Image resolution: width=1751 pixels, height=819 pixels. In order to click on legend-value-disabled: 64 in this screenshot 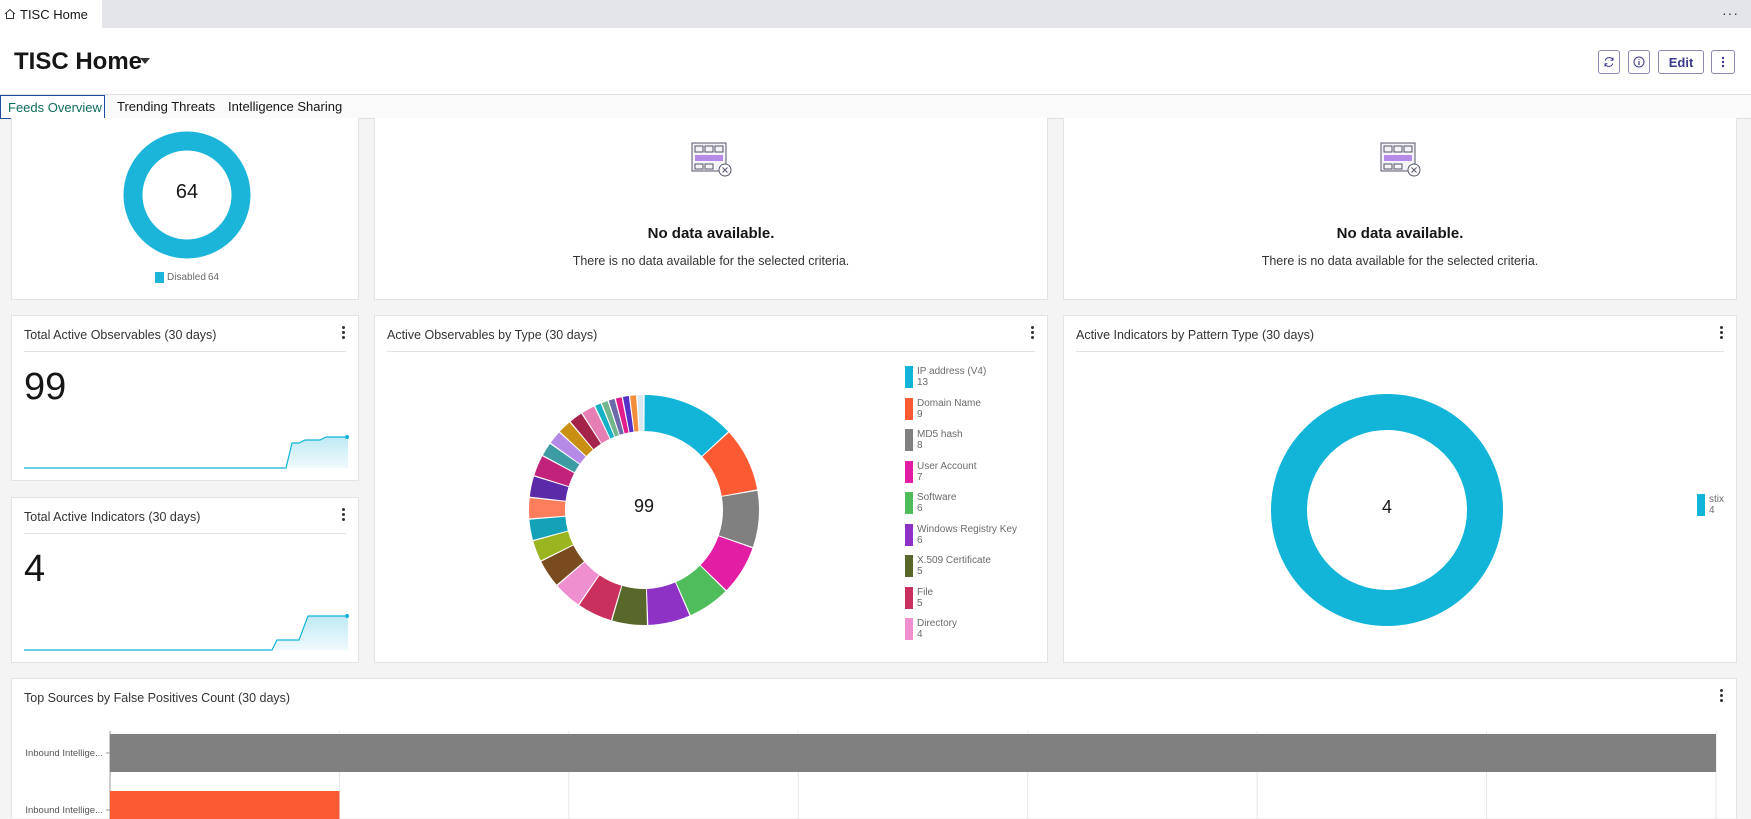, I will do `click(214, 277)`.